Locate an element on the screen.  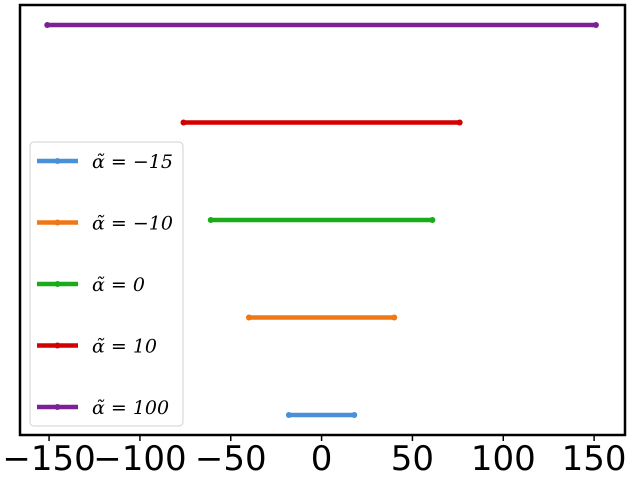
x-tick-label: 50 is located at coordinates (412, 458).